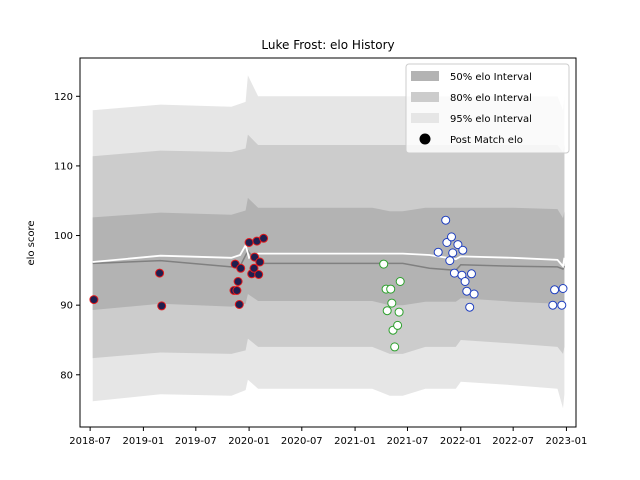 This screenshot has width=640, height=480. I want to click on y-tick-label: 110, so click(63, 166).